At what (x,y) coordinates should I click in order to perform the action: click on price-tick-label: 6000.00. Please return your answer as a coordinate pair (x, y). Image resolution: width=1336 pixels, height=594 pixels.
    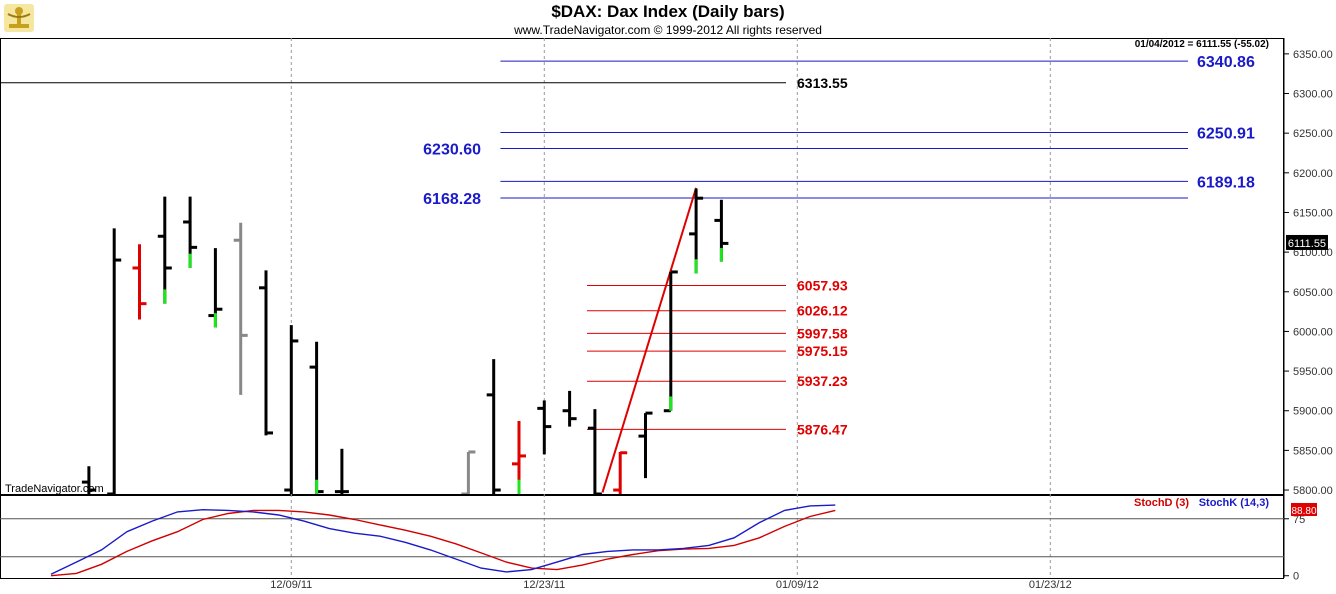
    Looking at the image, I should click on (1313, 332).